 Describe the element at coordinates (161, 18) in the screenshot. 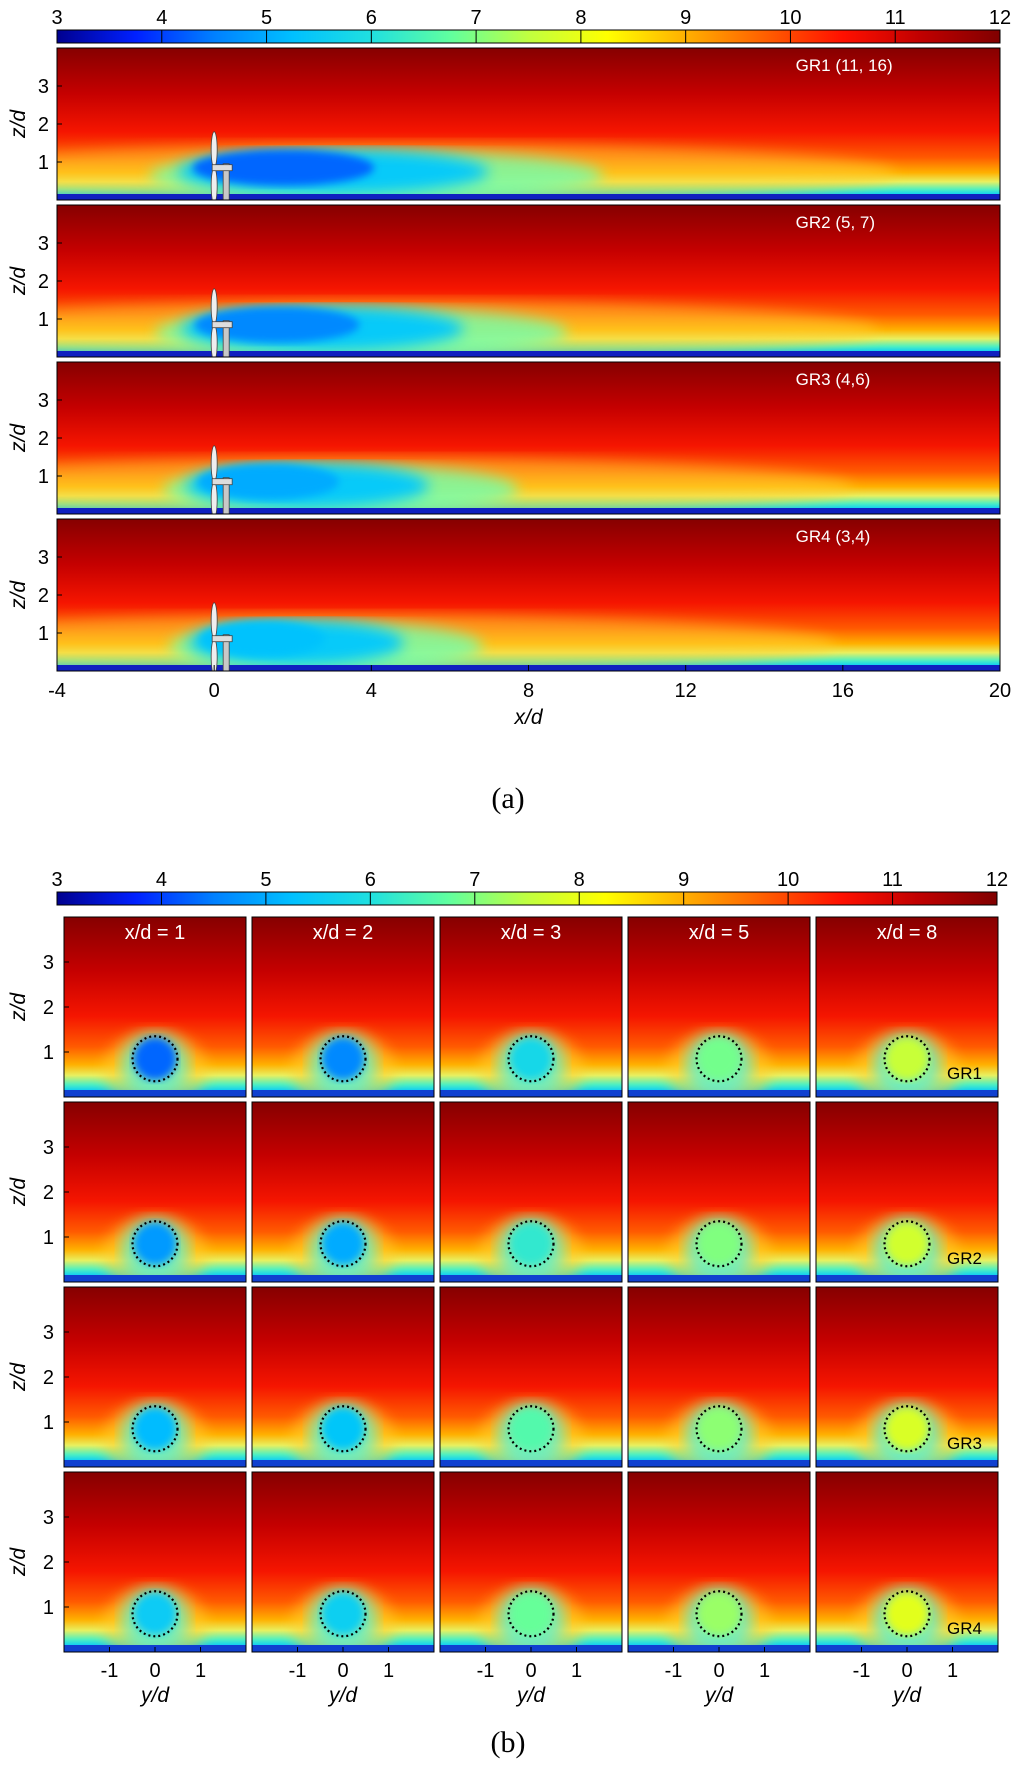

I see `a-colorbar-tick-label: 4` at that location.